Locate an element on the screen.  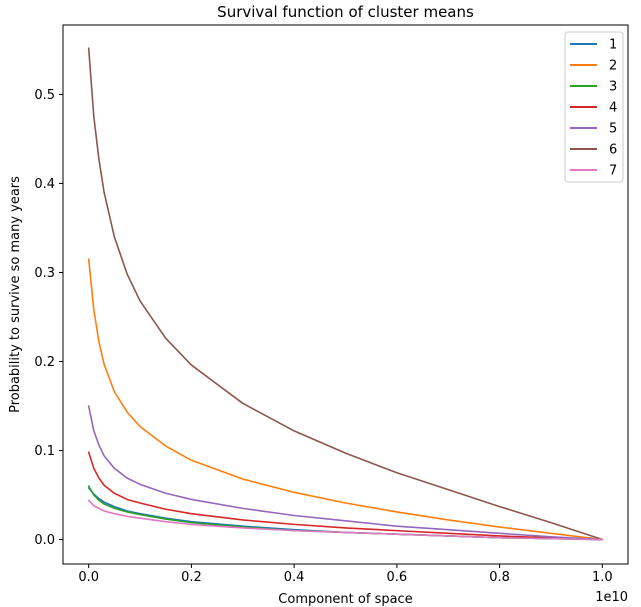
chart-title: Survival function of cluster means is located at coordinates (345, 12).